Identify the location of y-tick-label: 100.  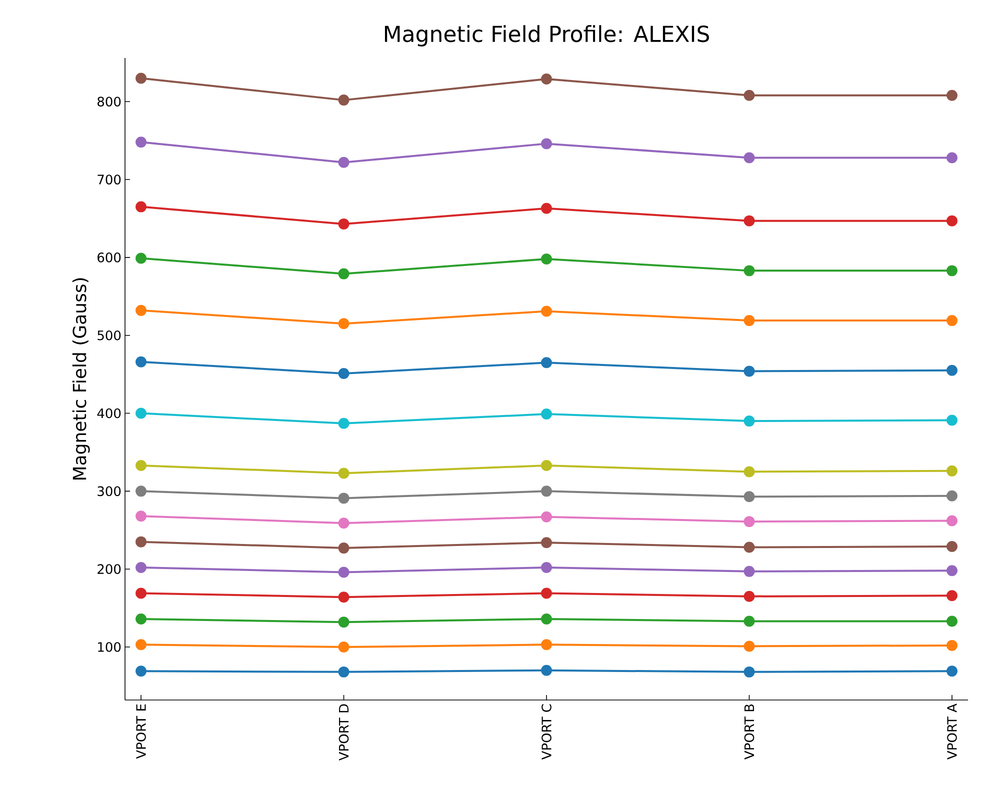
(109, 647).